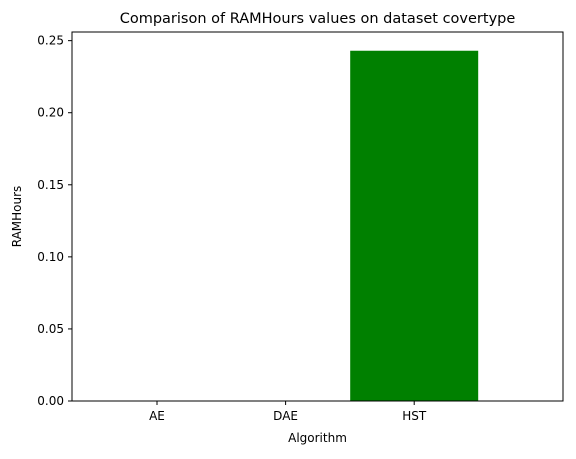  Describe the element at coordinates (50, 329) in the screenshot. I see `y-tick-label: 0.05` at that location.